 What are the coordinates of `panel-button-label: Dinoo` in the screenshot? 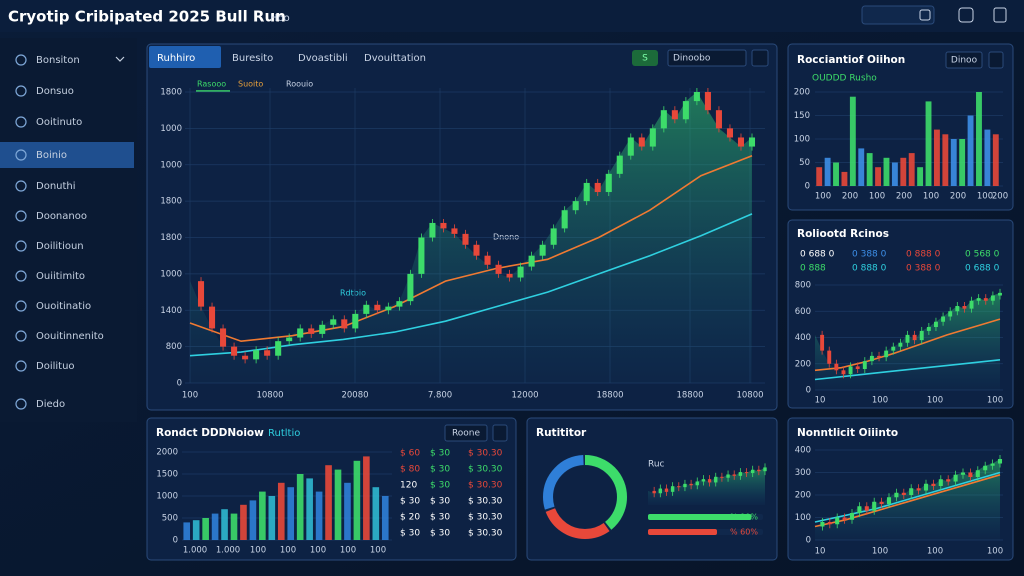 It's located at (964, 61).